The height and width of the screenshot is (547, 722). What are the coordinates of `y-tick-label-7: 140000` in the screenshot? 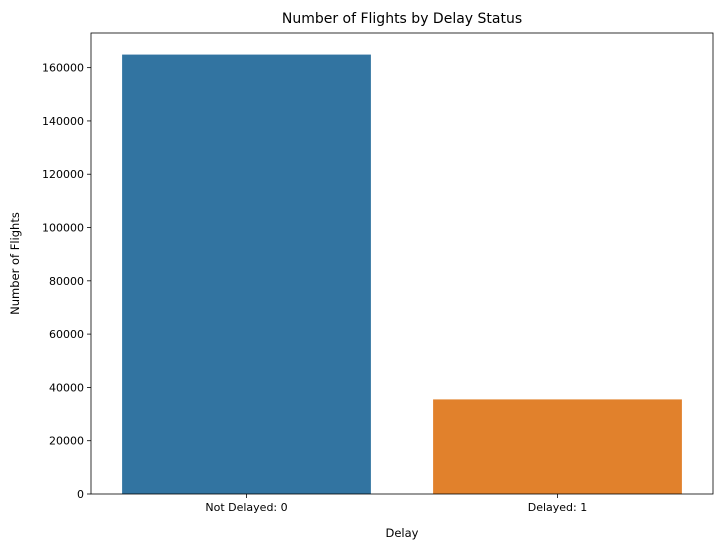 It's located at (63, 121).